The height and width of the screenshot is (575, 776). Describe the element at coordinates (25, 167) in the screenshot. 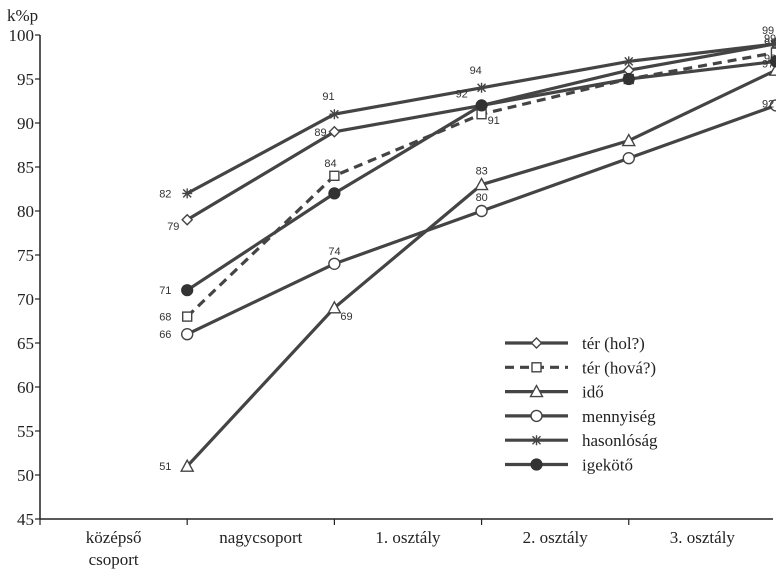

I see `y-tick-label: 85` at that location.